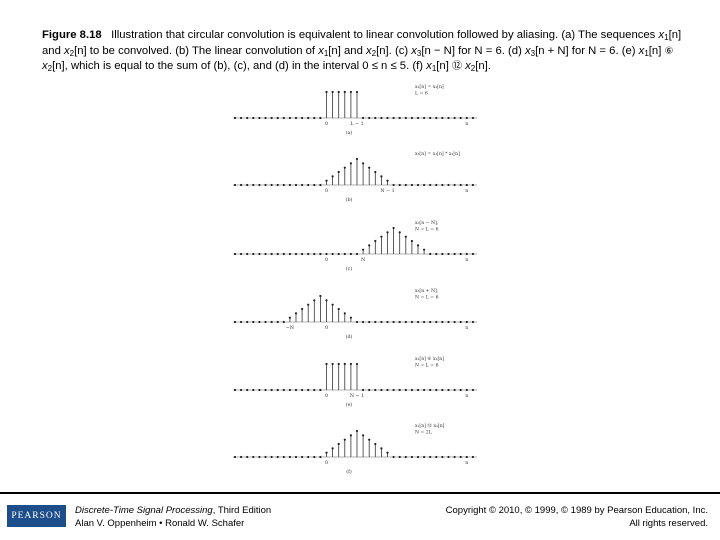 The width and height of the screenshot is (720, 540). Describe the element at coordinates (242, 510) in the screenshot. I see `book-edition: , Third Edition` at that location.